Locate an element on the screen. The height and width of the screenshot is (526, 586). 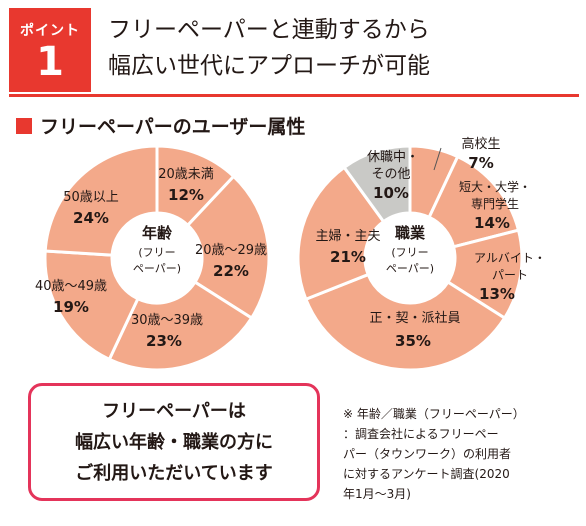
slice-value-label: 21% is located at coordinates (348, 257).